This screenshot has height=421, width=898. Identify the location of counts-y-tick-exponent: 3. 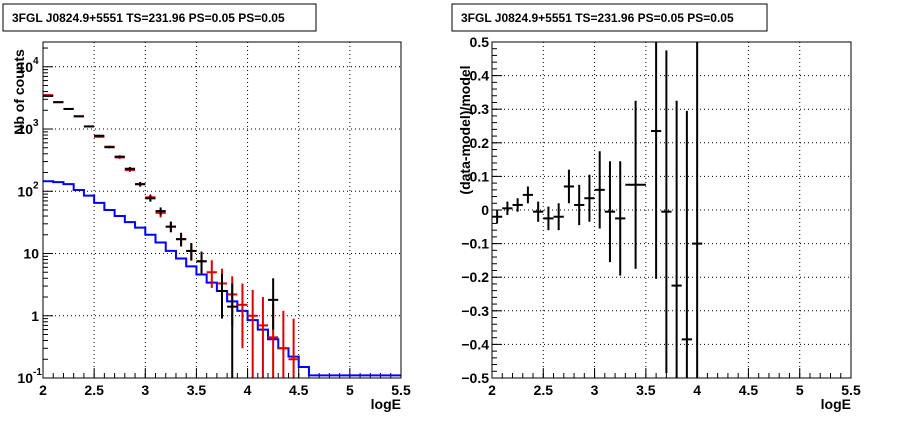
(36, 123).